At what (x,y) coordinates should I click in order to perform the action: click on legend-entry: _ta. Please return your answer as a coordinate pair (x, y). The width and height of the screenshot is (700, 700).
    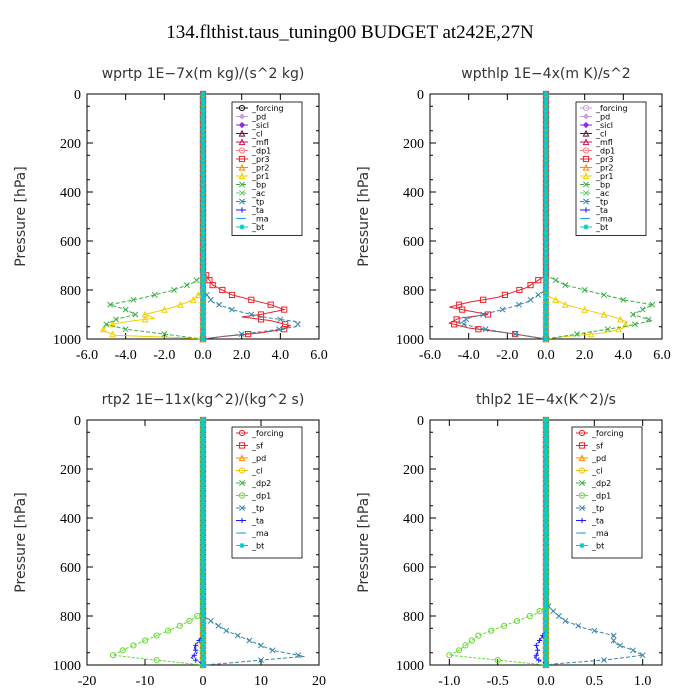
    Looking at the image, I should click on (590, 521).